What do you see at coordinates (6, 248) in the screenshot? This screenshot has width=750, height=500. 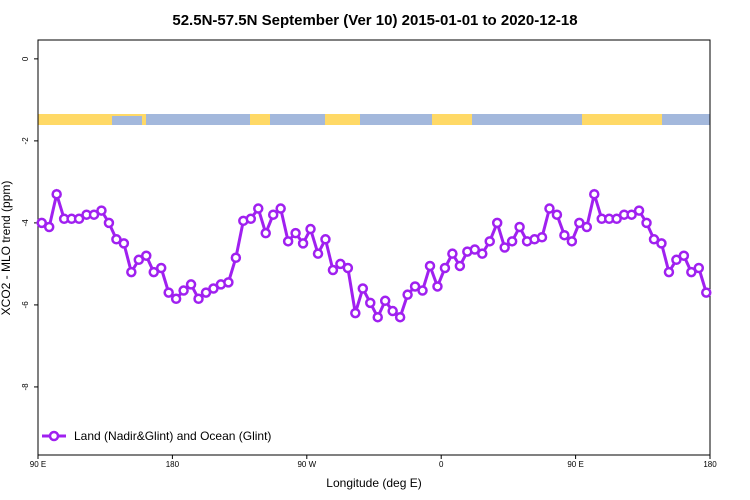 I see `y-axis-label: XCO2 - MLO trend (ppm)` at bounding box center [6, 248].